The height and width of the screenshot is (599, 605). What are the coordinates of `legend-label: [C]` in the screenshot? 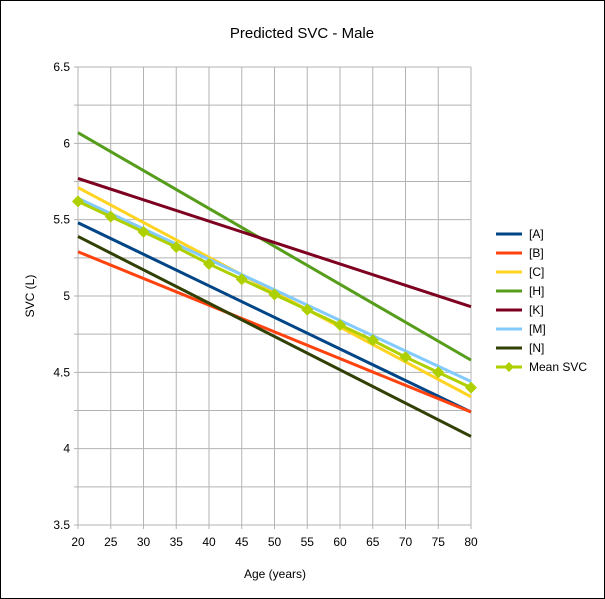 It's located at (536, 272).